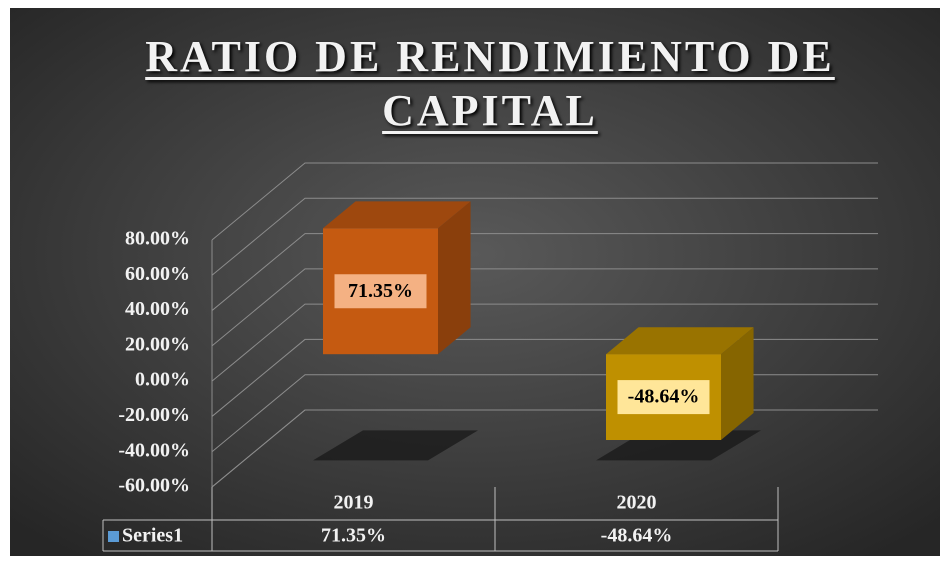 The height and width of the screenshot is (564, 949). Describe the element at coordinates (637, 503) in the screenshot. I see `x-tick-label: 2020` at that location.